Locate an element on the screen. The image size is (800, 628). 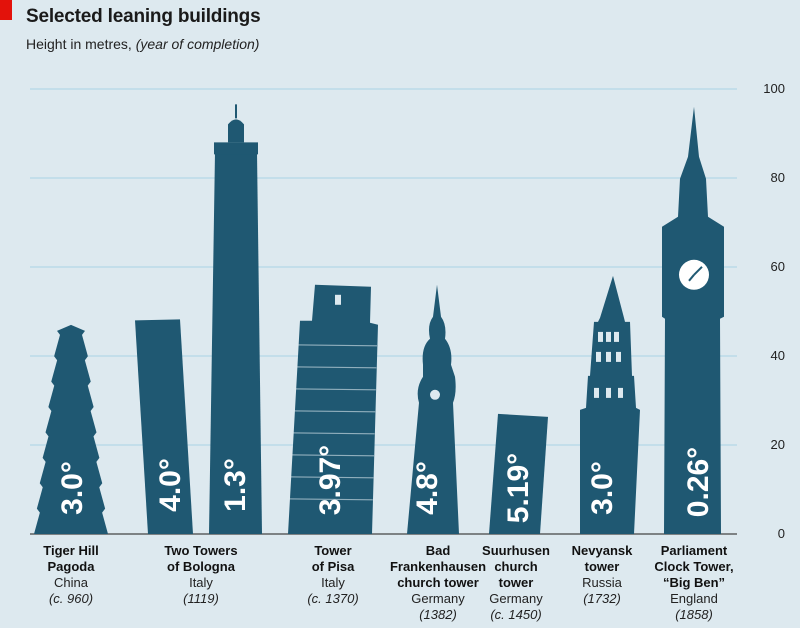
clock-face is located at coordinates (435, 394).